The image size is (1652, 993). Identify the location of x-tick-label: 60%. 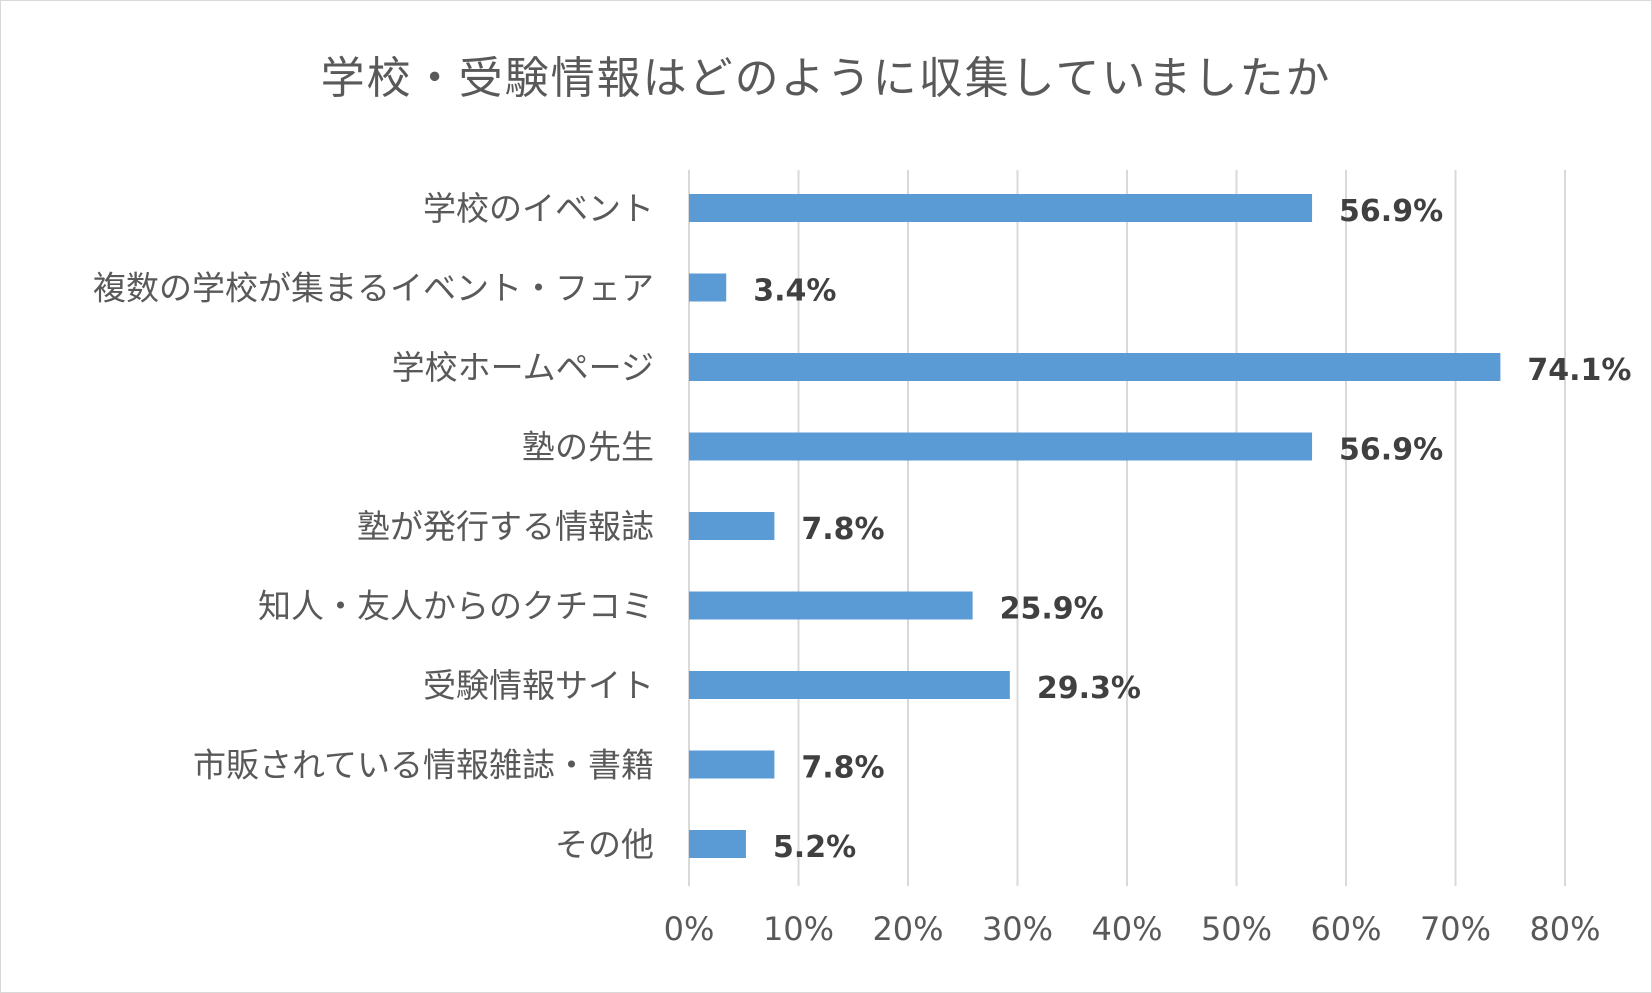
(1345, 929).